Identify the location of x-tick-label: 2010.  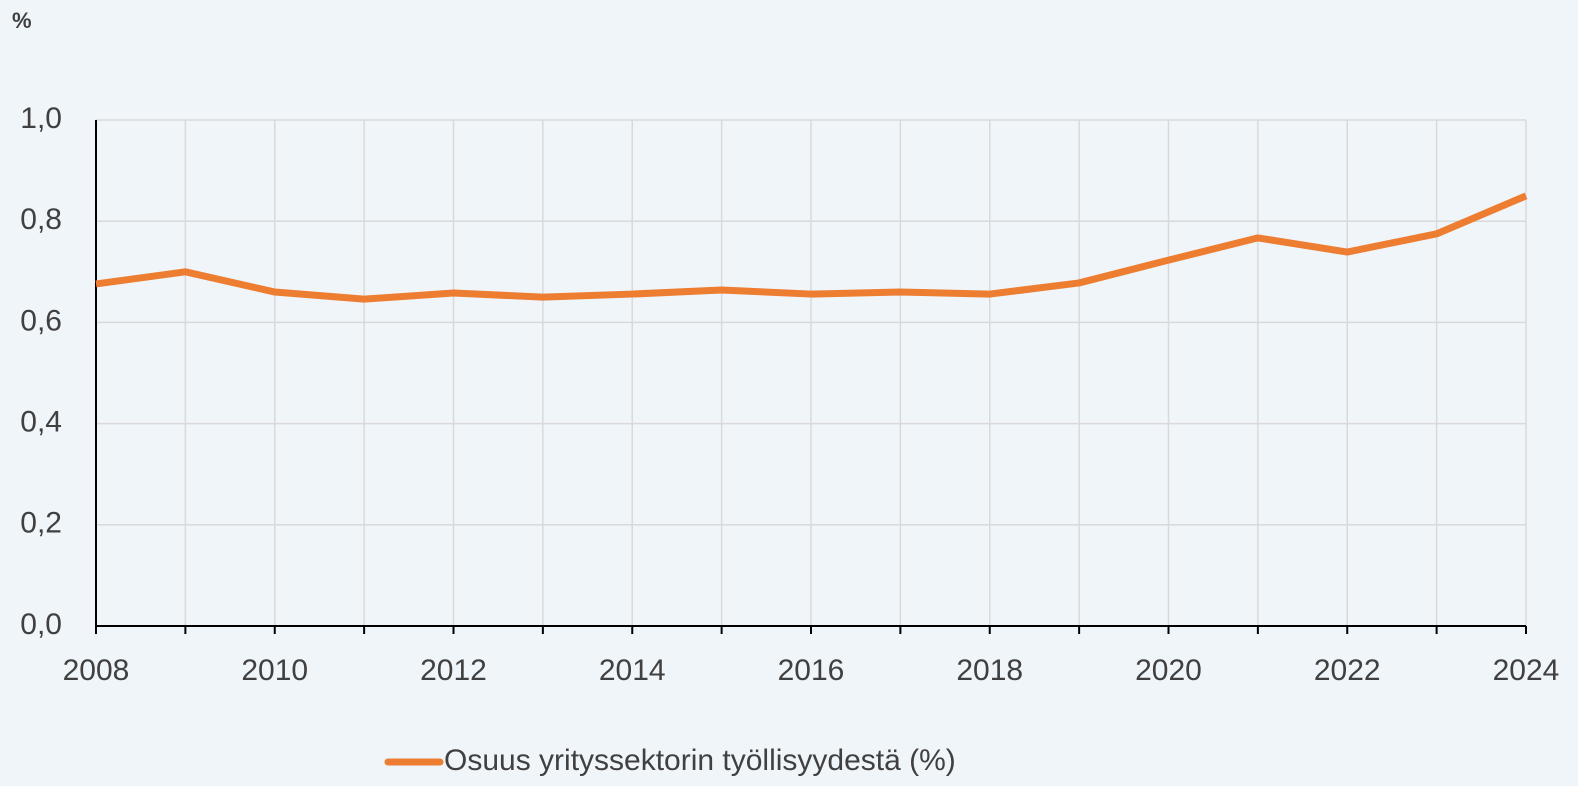
(274, 670).